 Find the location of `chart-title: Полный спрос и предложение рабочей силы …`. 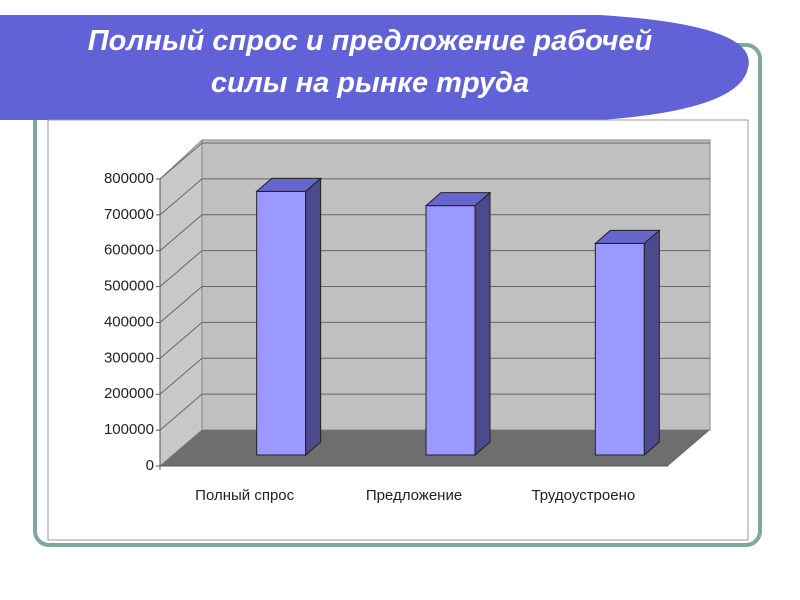

chart-title: Полный спрос и предложение рабочей силы … is located at coordinates (370, 62).